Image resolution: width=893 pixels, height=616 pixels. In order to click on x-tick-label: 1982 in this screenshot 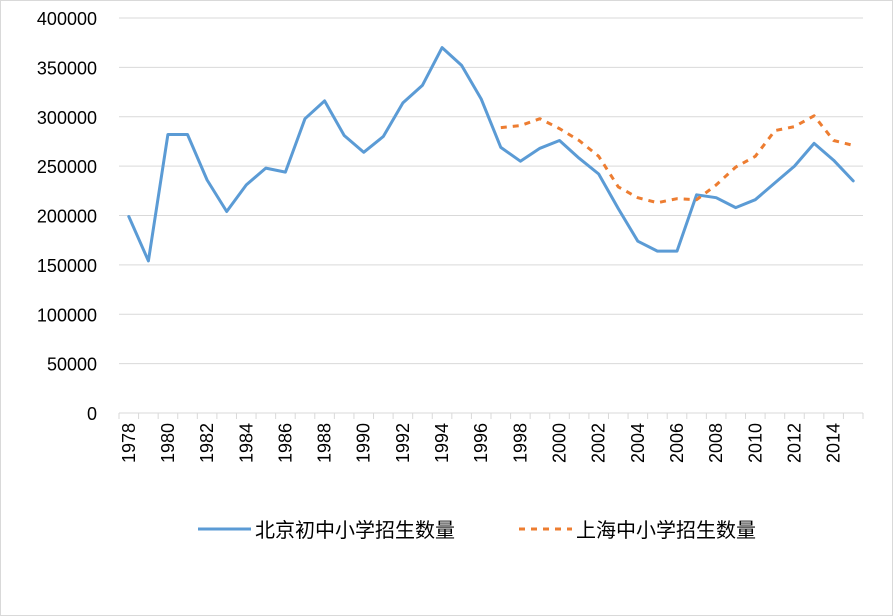, I will do `click(207, 443)`.